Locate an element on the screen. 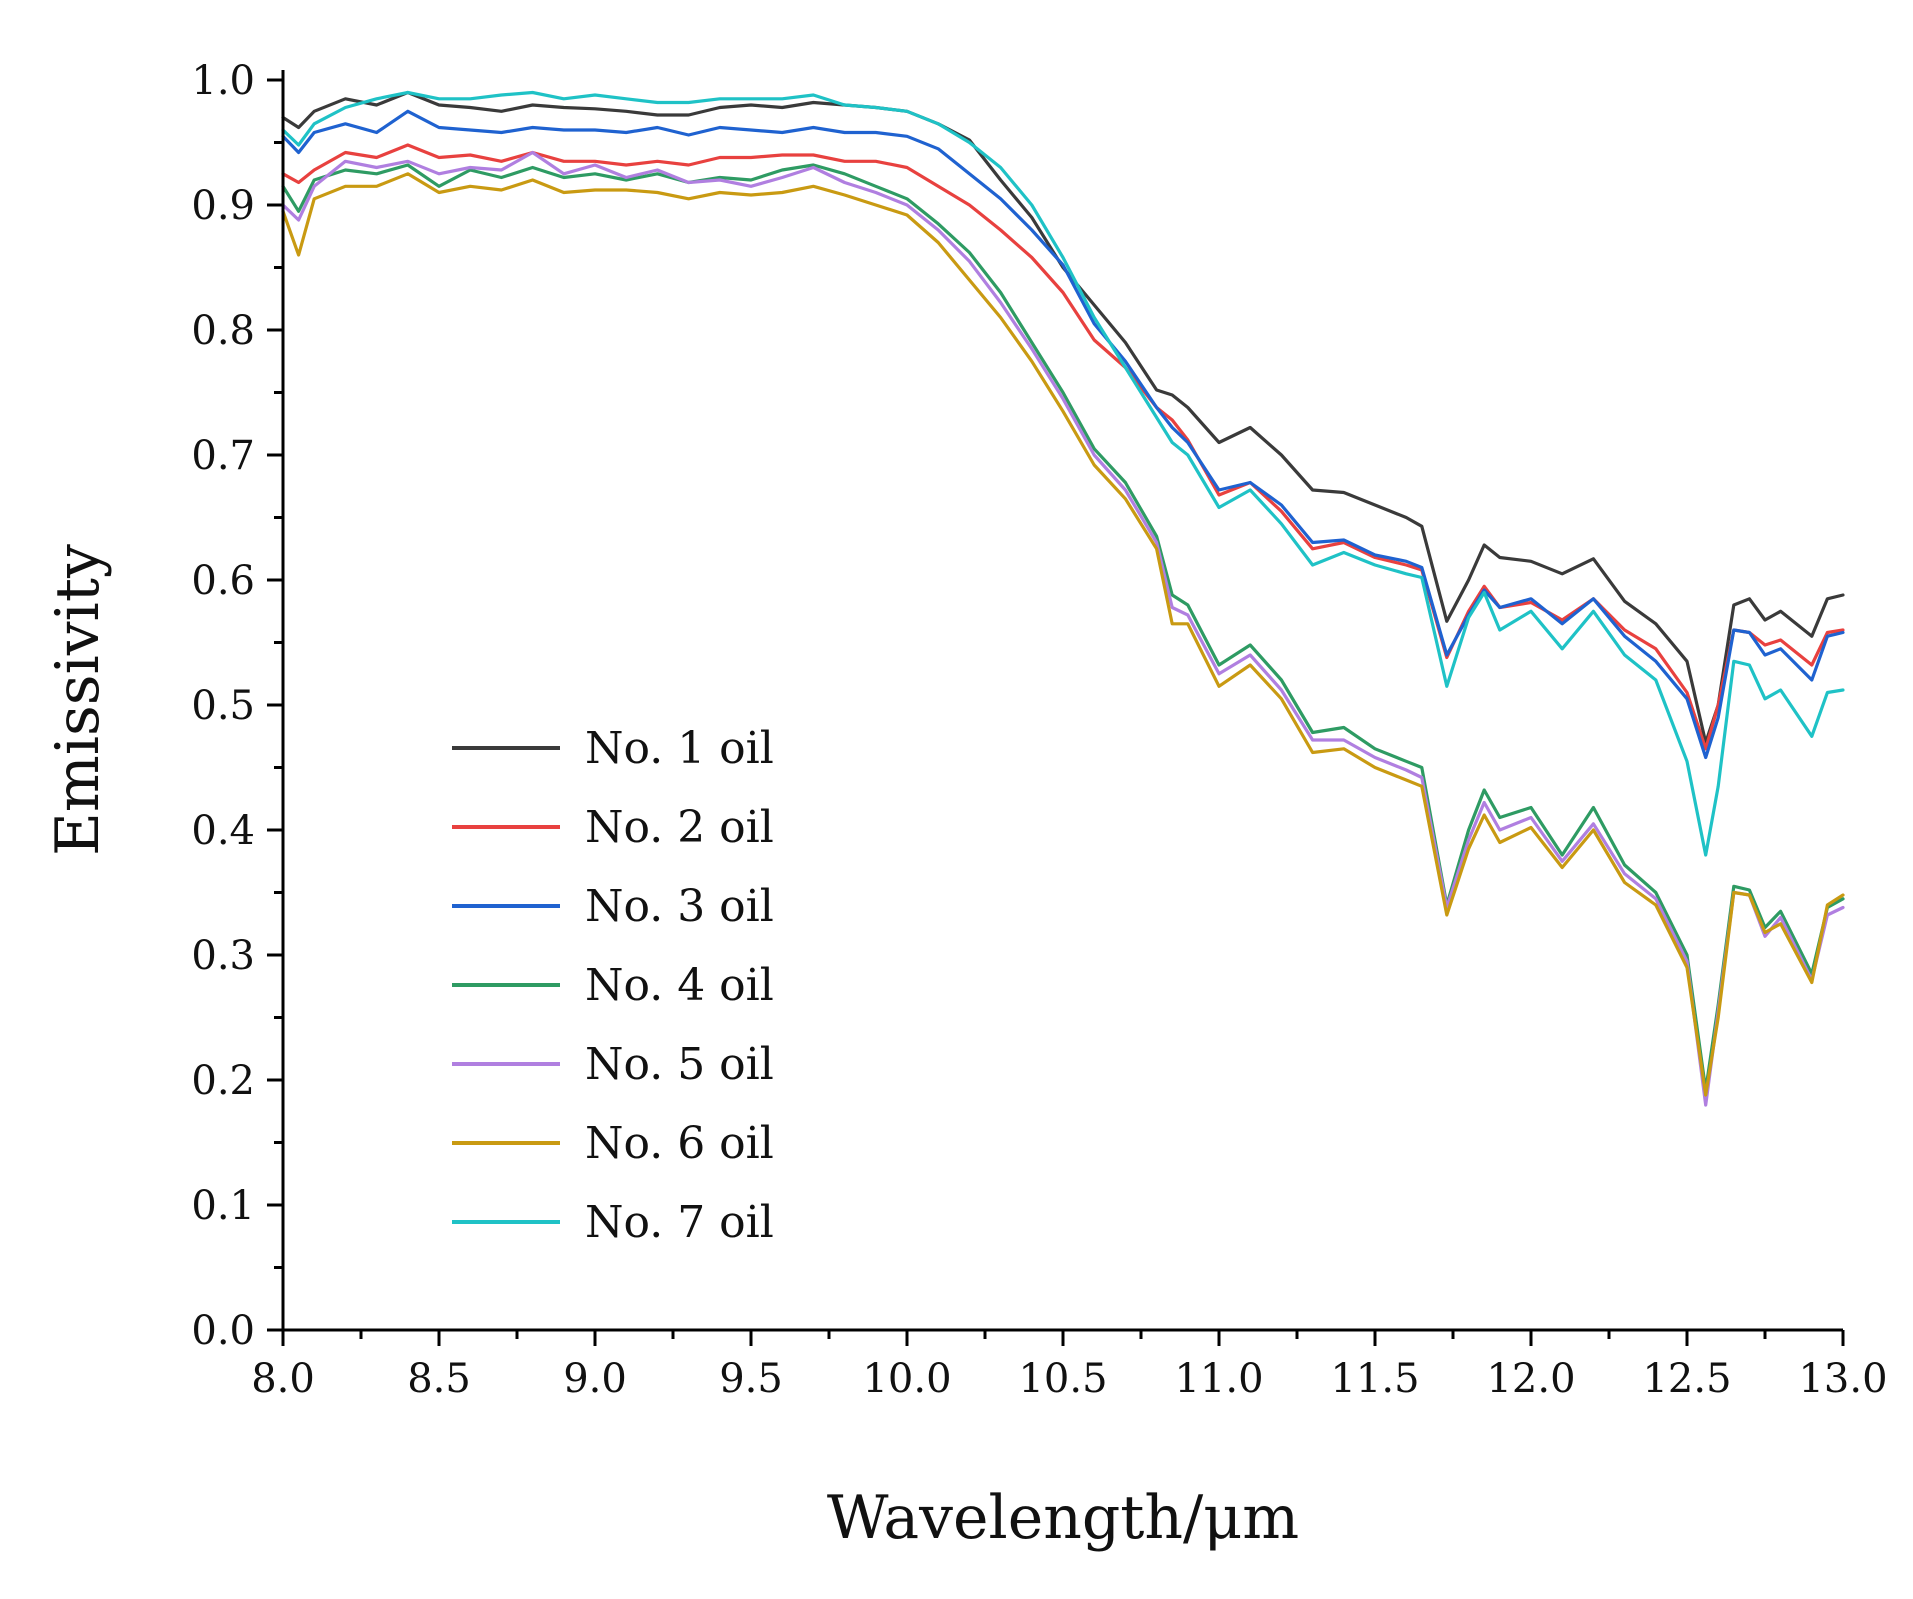 Image resolution: width=1913 pixels, height=1599 pixels. legend-label: No. 7 oil is located at coordinates (679, 1222).